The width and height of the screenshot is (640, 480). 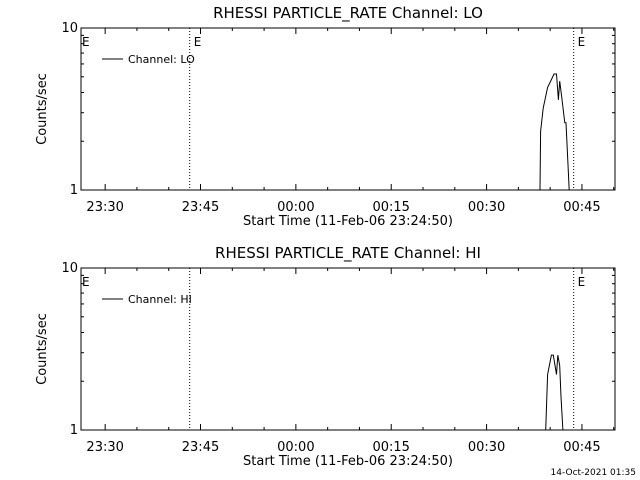 What do you see at coordinates (160, 299) in the screenshot?
I see `legend-label: Channel: HI` at bounding box center [160, 299].